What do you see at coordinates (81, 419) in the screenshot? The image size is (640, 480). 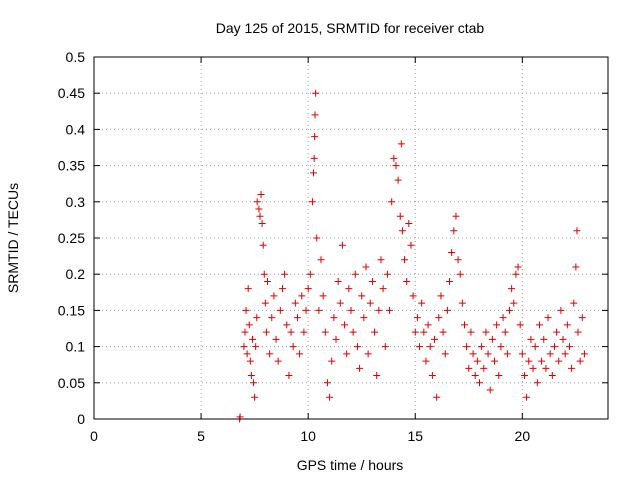 I see `y-tick-label: 0` at bounding box center [81, 419].